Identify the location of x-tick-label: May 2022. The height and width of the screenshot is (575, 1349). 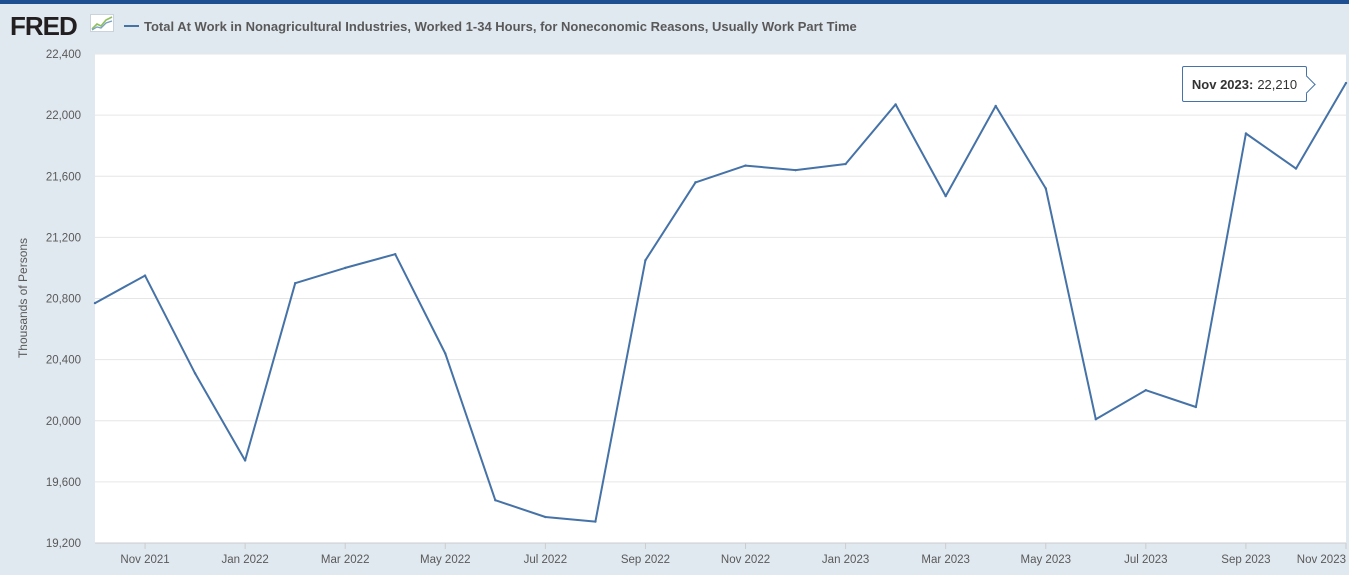
(445, 560).